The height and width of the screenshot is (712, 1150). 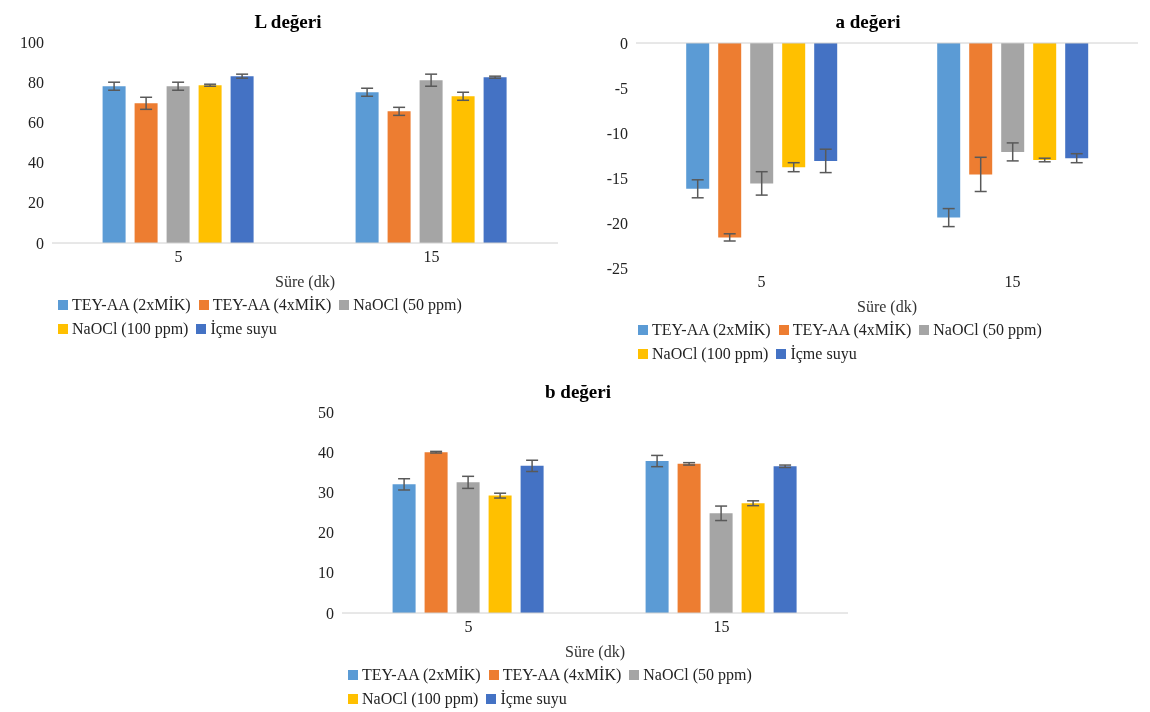 I want to click on y-tick-label: -20, so click(x=617, y=223).